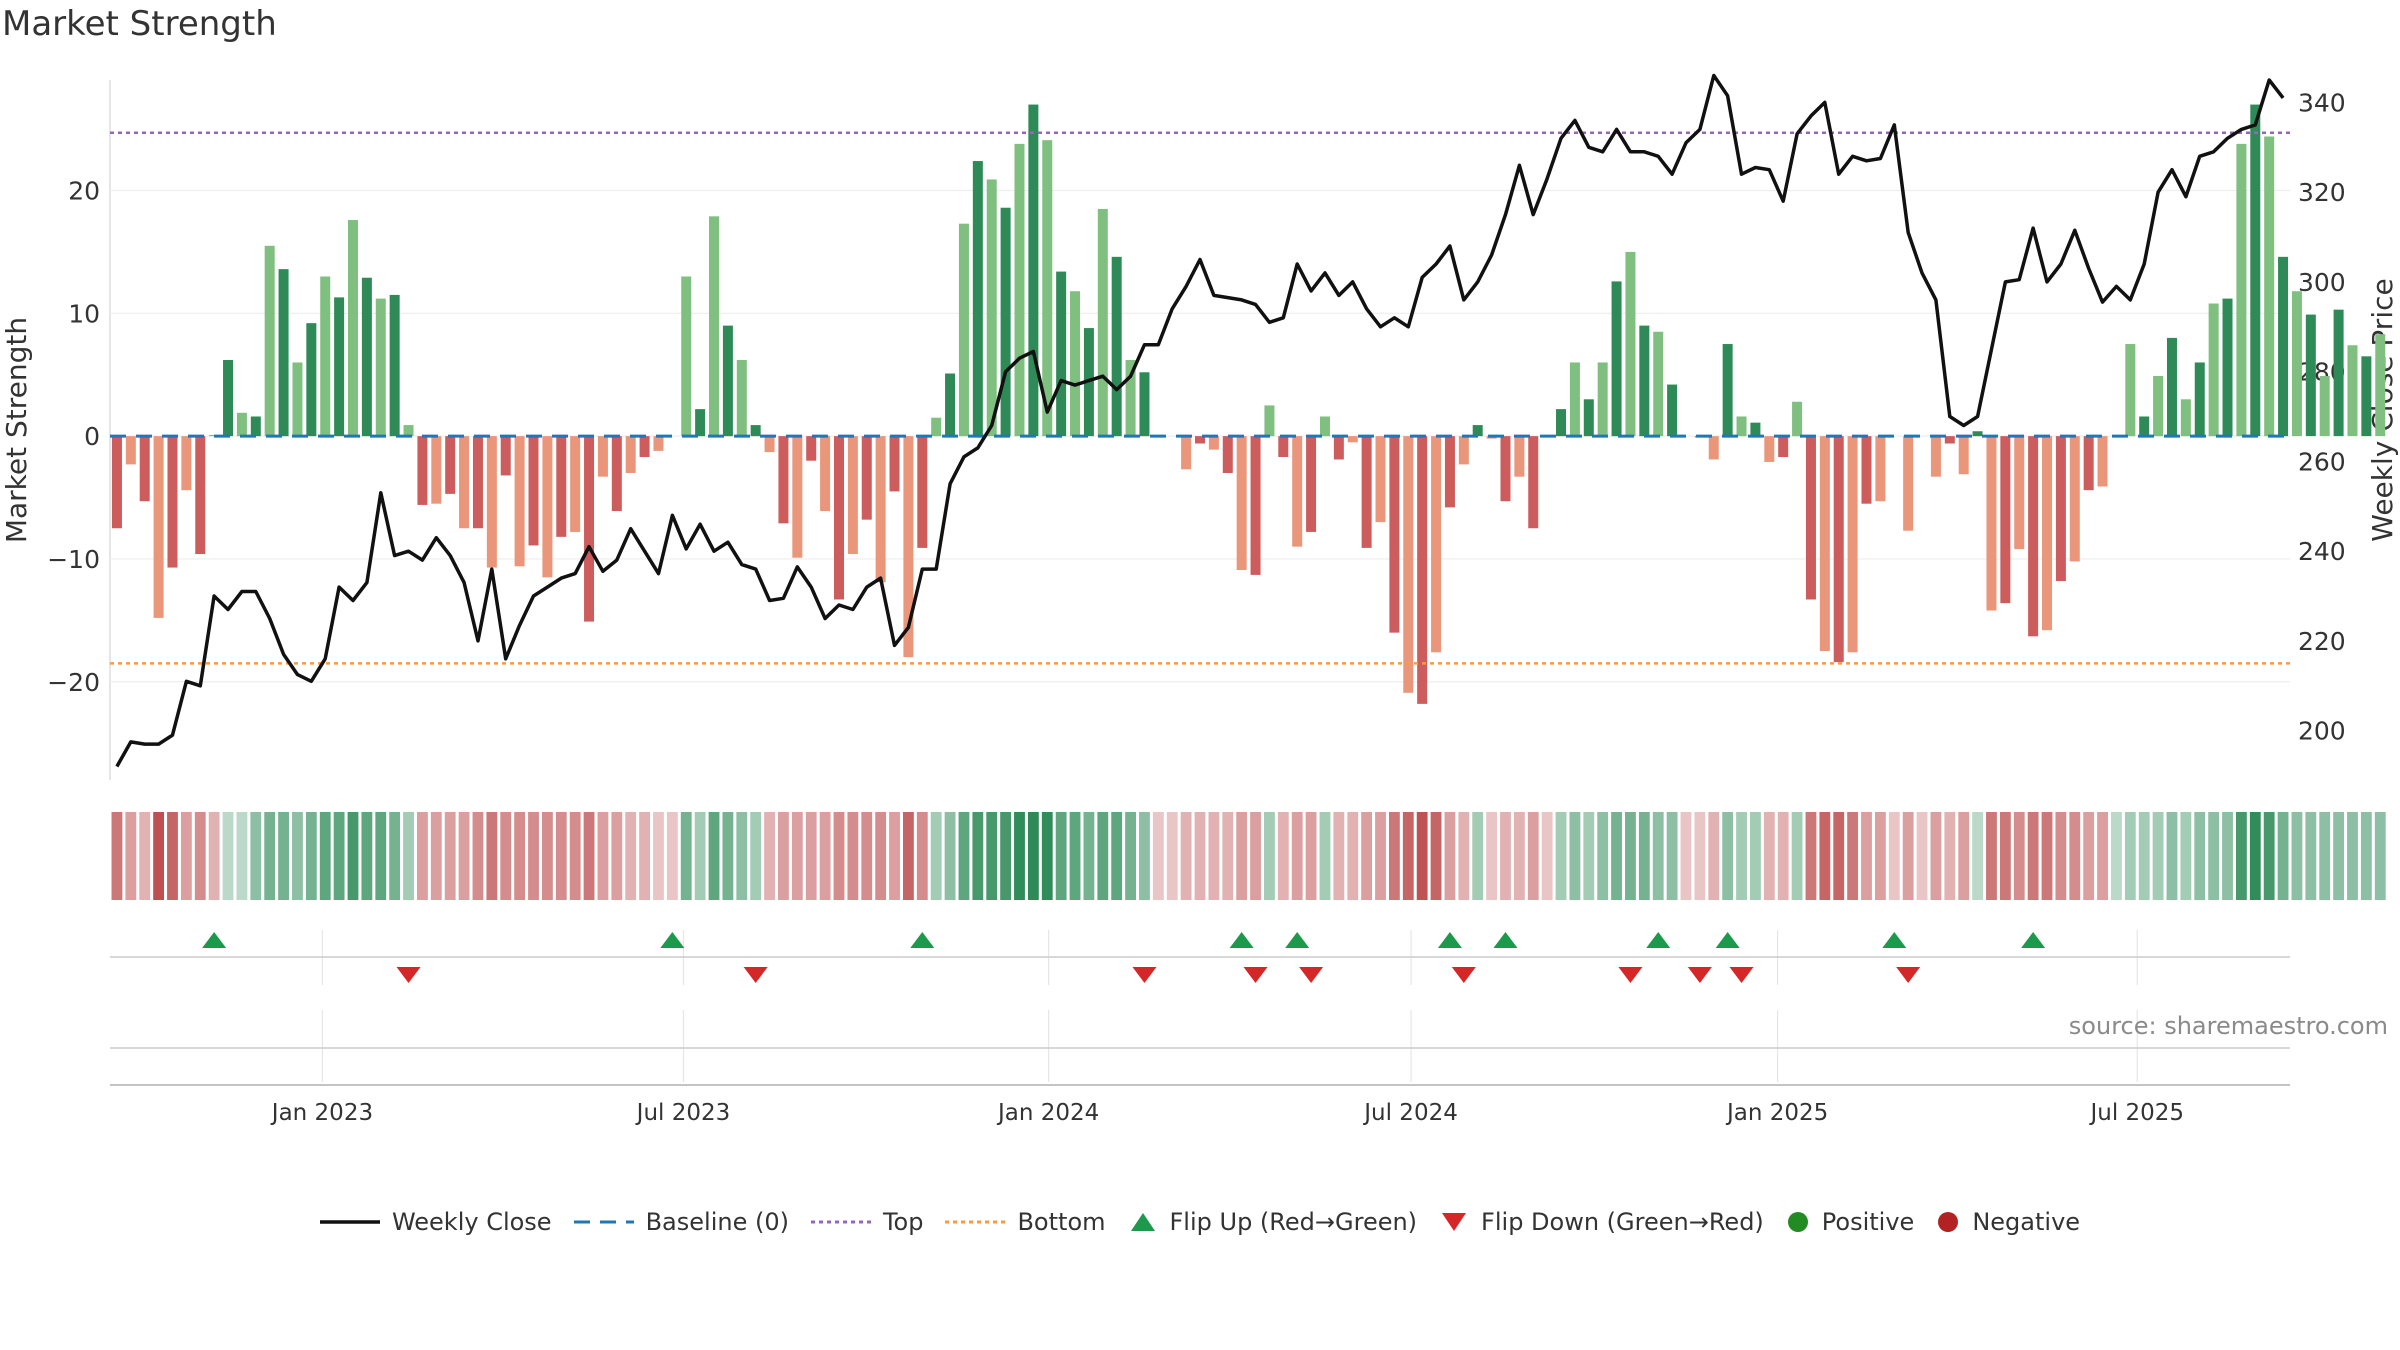 This screenshot has height=1350, width=2400. Describe the element at coordinates (435, 1222) in the screenshot. I see `legend-item-weekly-close: Weekly Close` at that location.